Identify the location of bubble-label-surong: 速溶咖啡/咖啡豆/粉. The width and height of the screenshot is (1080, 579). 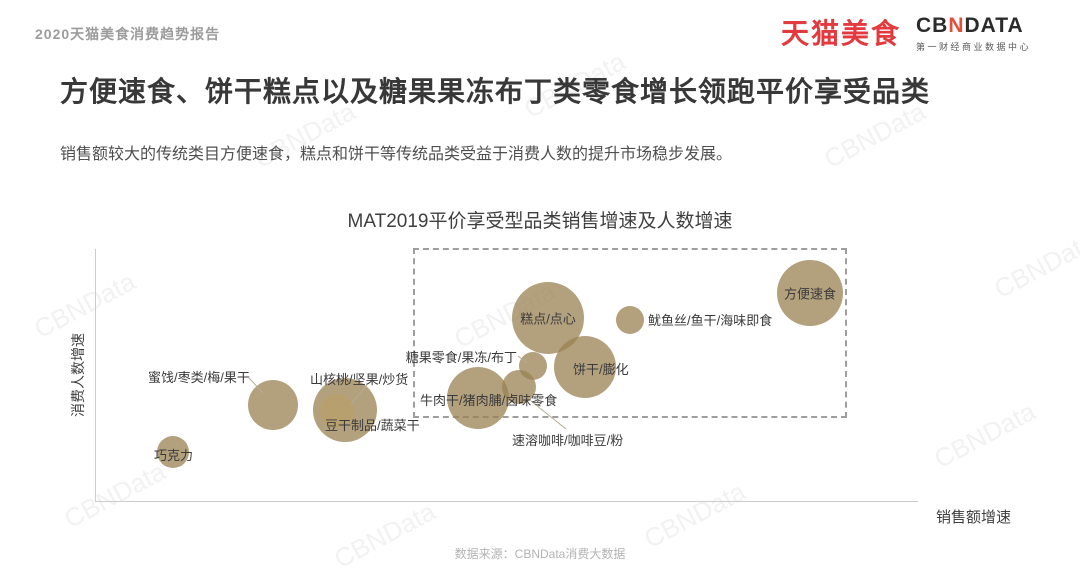
(568, 440).